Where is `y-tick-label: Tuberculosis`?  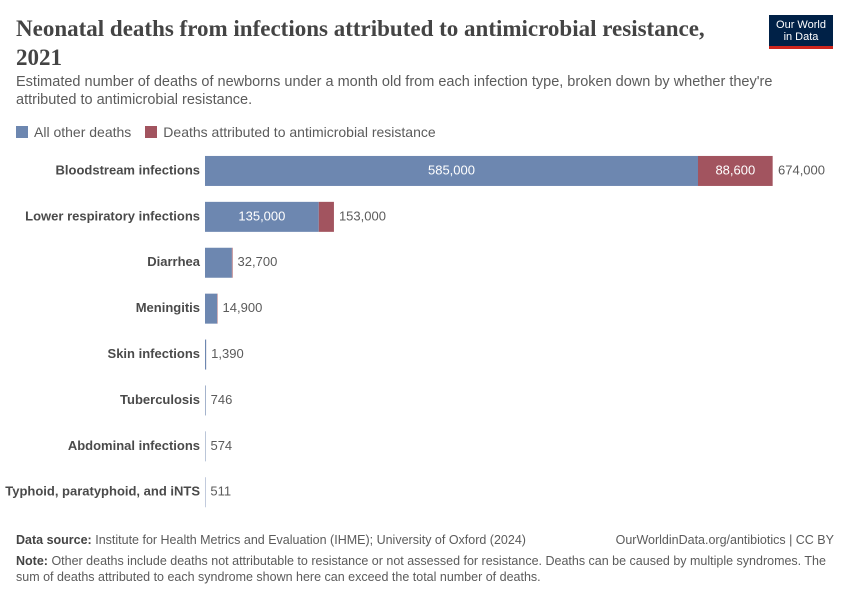 y-tick-label: Tuberculosis is located at coordinates (160, 399).